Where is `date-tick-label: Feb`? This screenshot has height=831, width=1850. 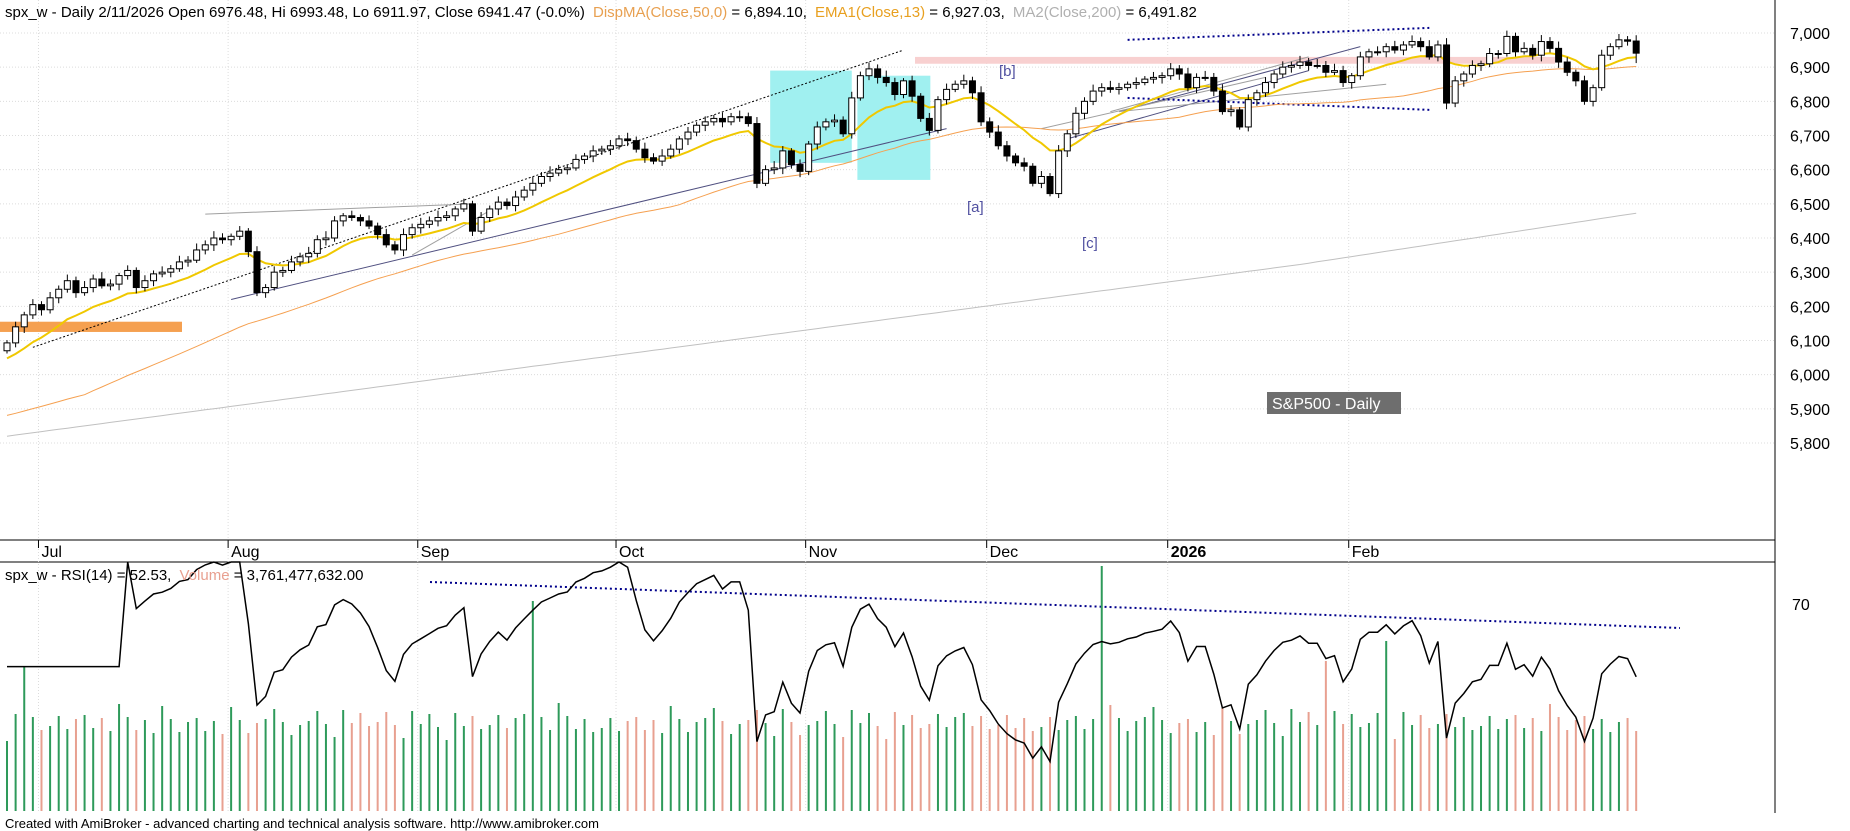
date-tick-label: Feb is located at coordinates (1366, 552).